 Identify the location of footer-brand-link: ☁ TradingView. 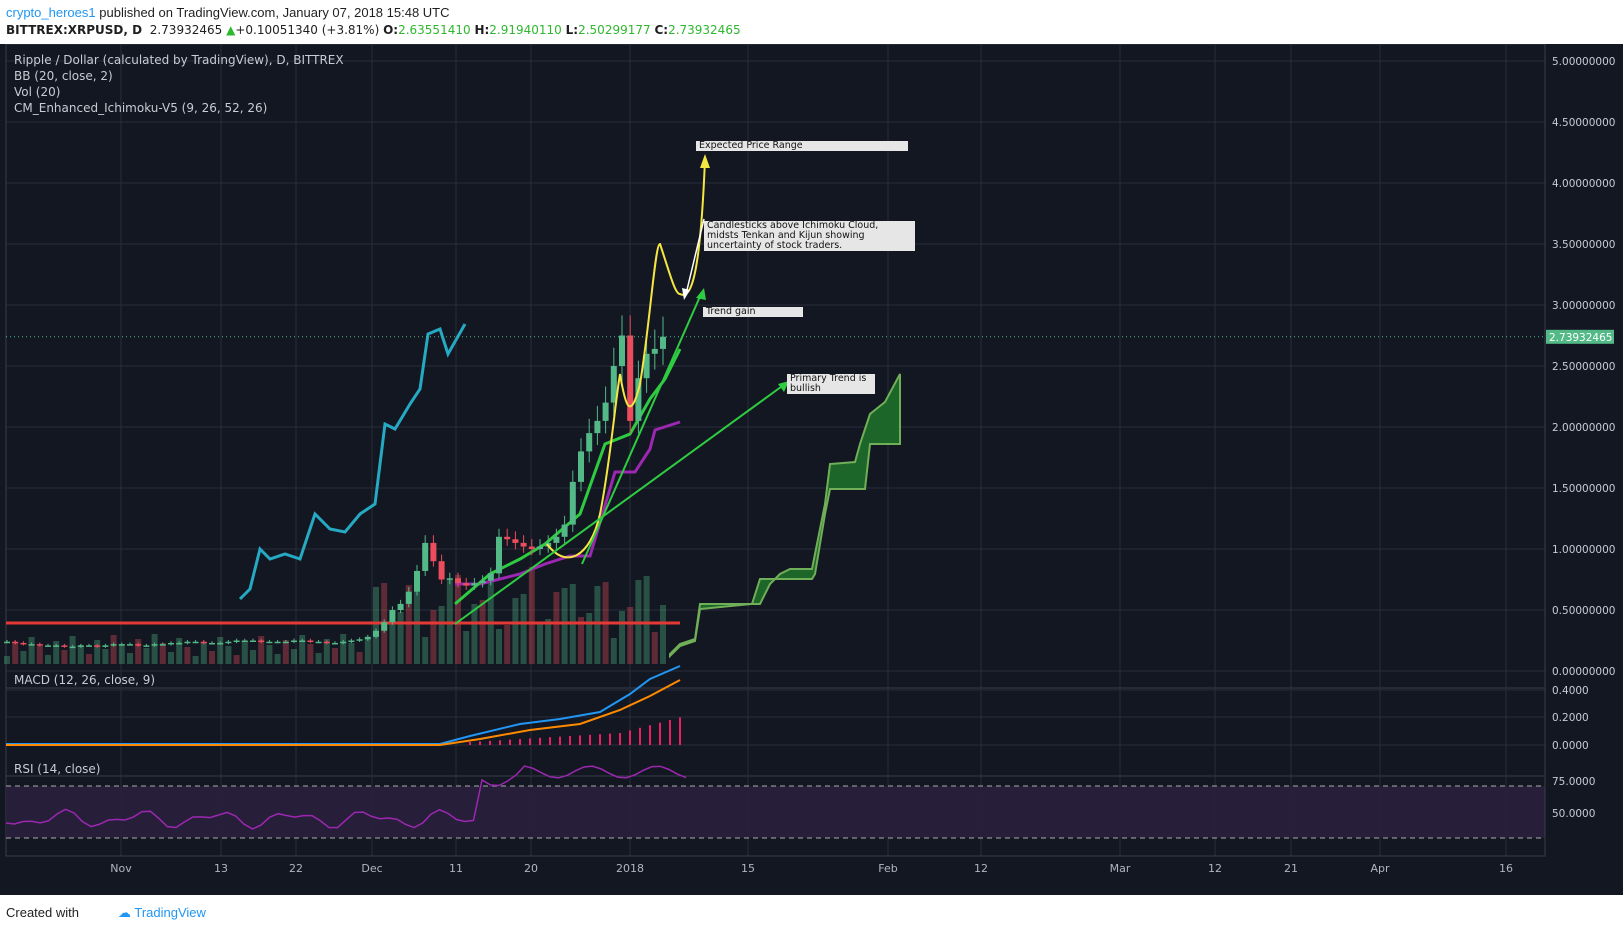
(162, 913).